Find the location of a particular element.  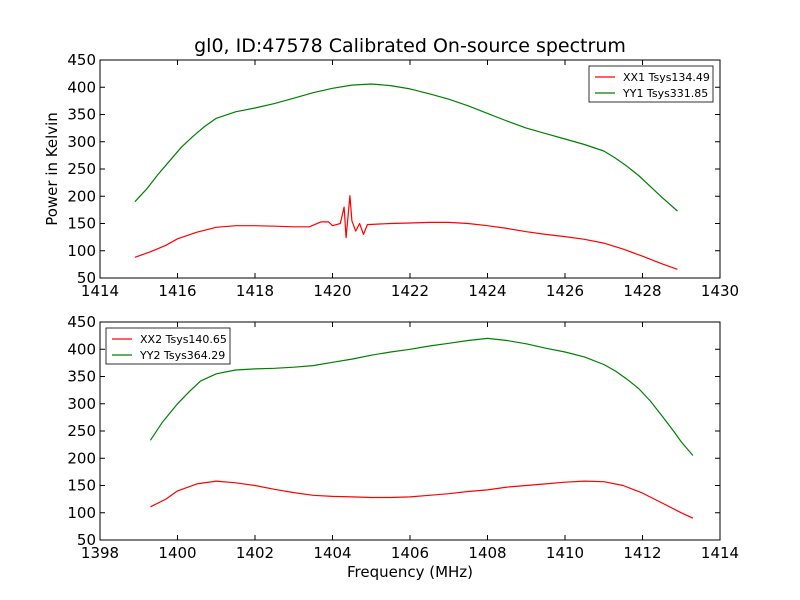

x-tick-label: 1424 is located at coordinates (487, 291).